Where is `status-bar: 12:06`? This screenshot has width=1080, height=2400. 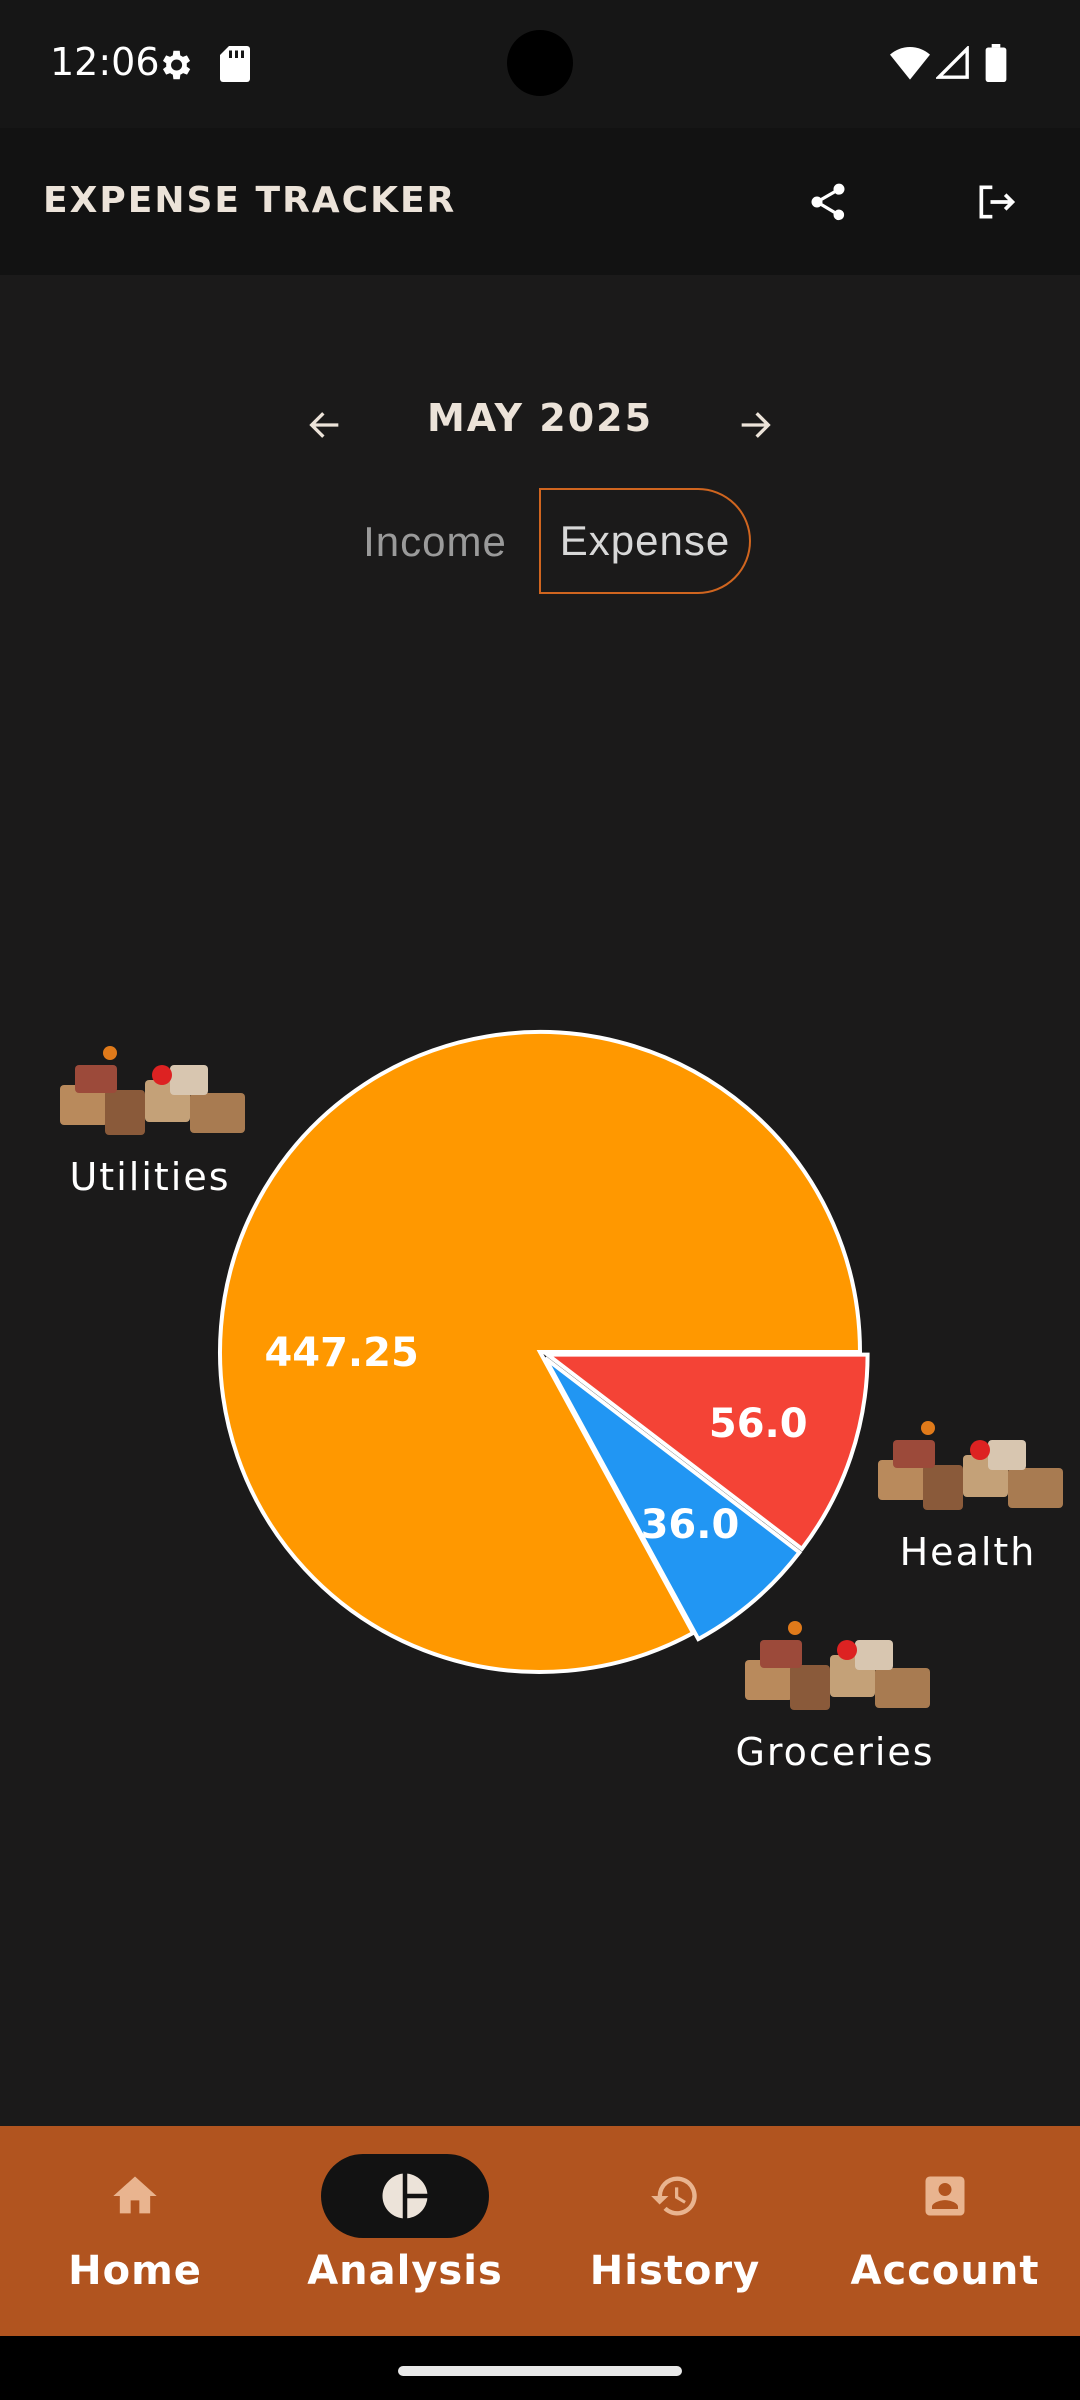 status-bar: 12:06 is located at coordinates (540, 64).